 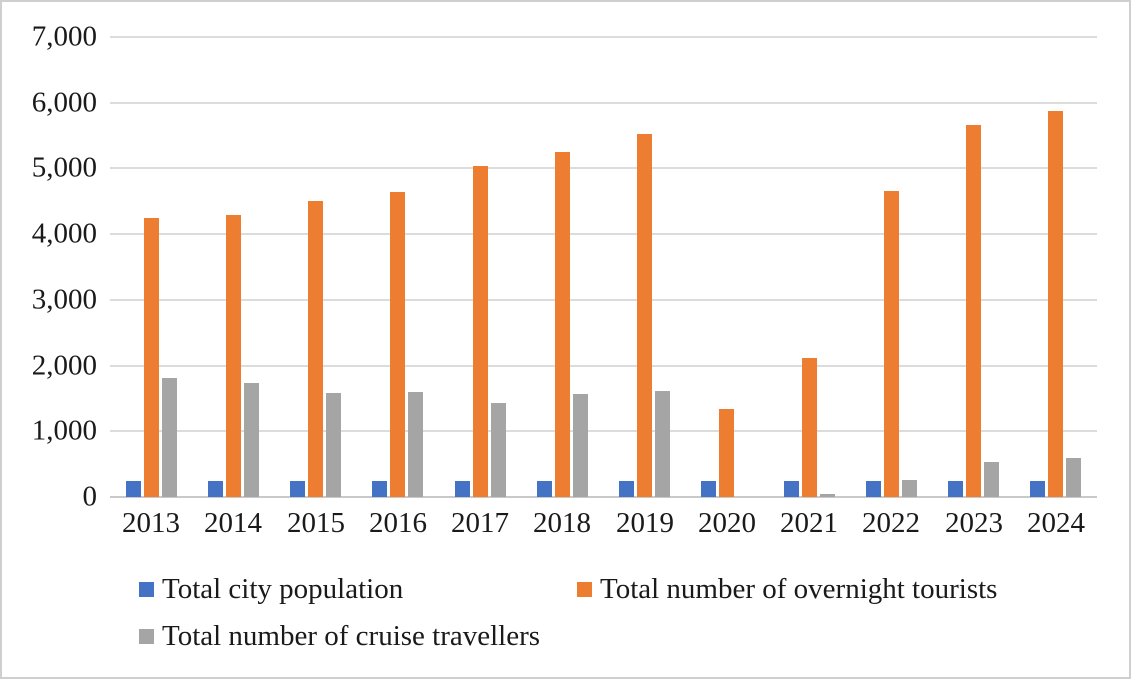 What do you see at coordinates (480, 523) in the screenshot?
I see `x-tick-label: 2017` at bounding box center [480, 523].